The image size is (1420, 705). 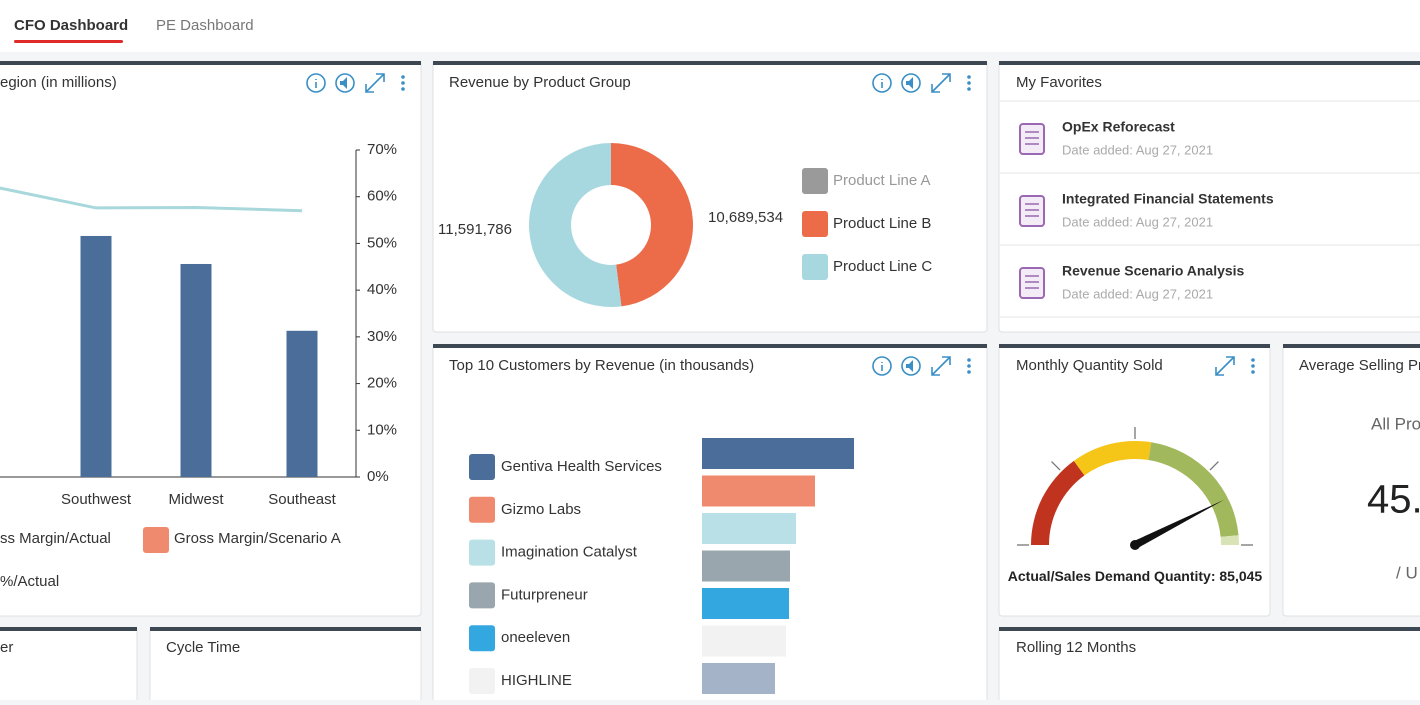 What do you see at coordinates (710, 26) in the screenshot?
I see `tab-bar` at bounding box center [710, 26].